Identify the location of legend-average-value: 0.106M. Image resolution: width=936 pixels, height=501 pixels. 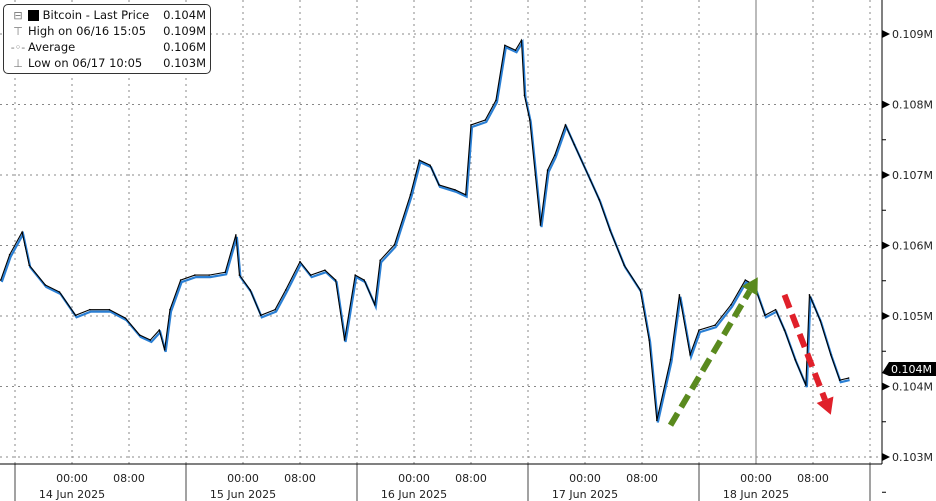
(184, 47).